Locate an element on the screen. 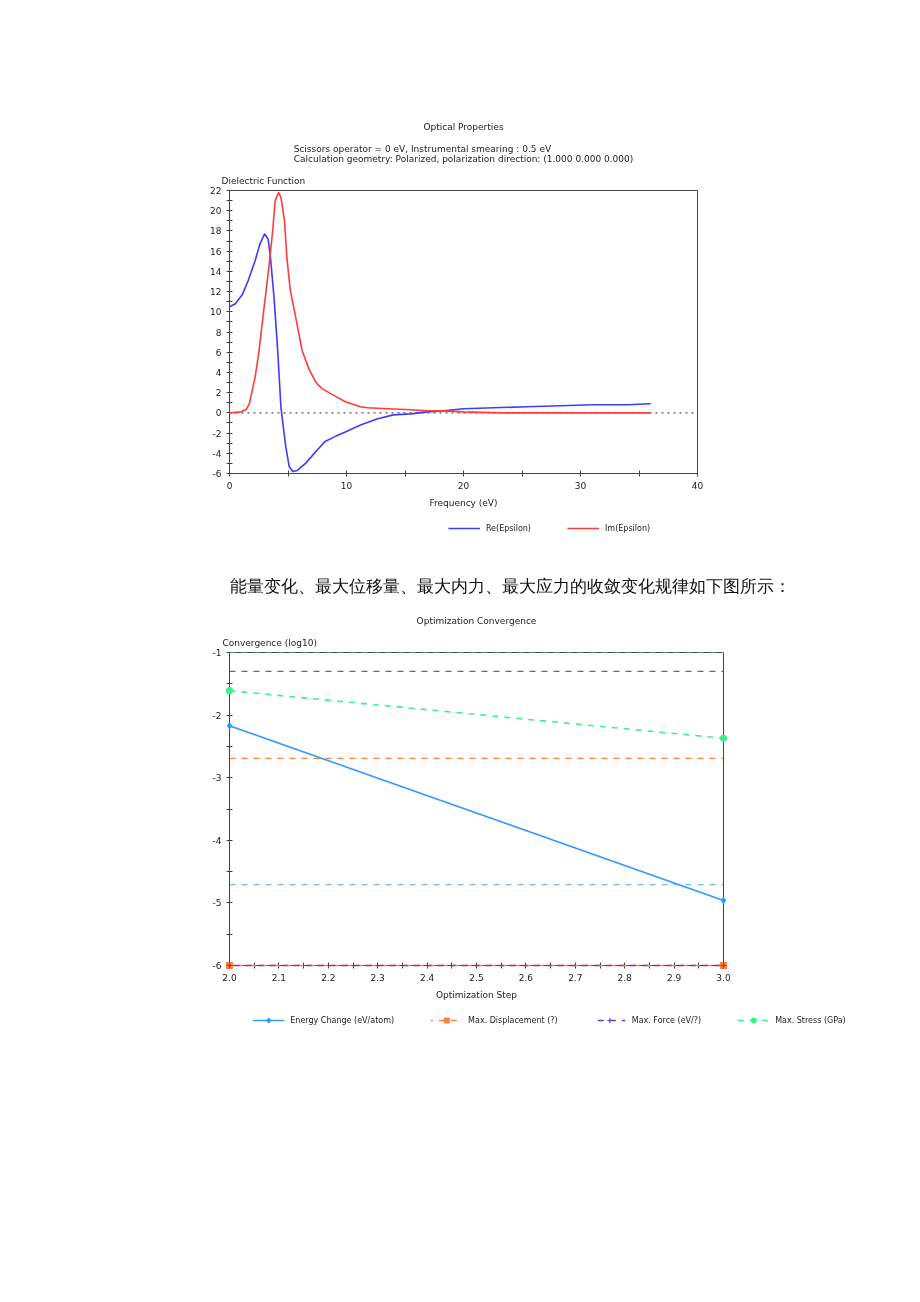 Image resolution: width=920 pixels, height=1302 pixels. legend-label: Max. Force (eV/?) is located at coordinates (666, 1020).